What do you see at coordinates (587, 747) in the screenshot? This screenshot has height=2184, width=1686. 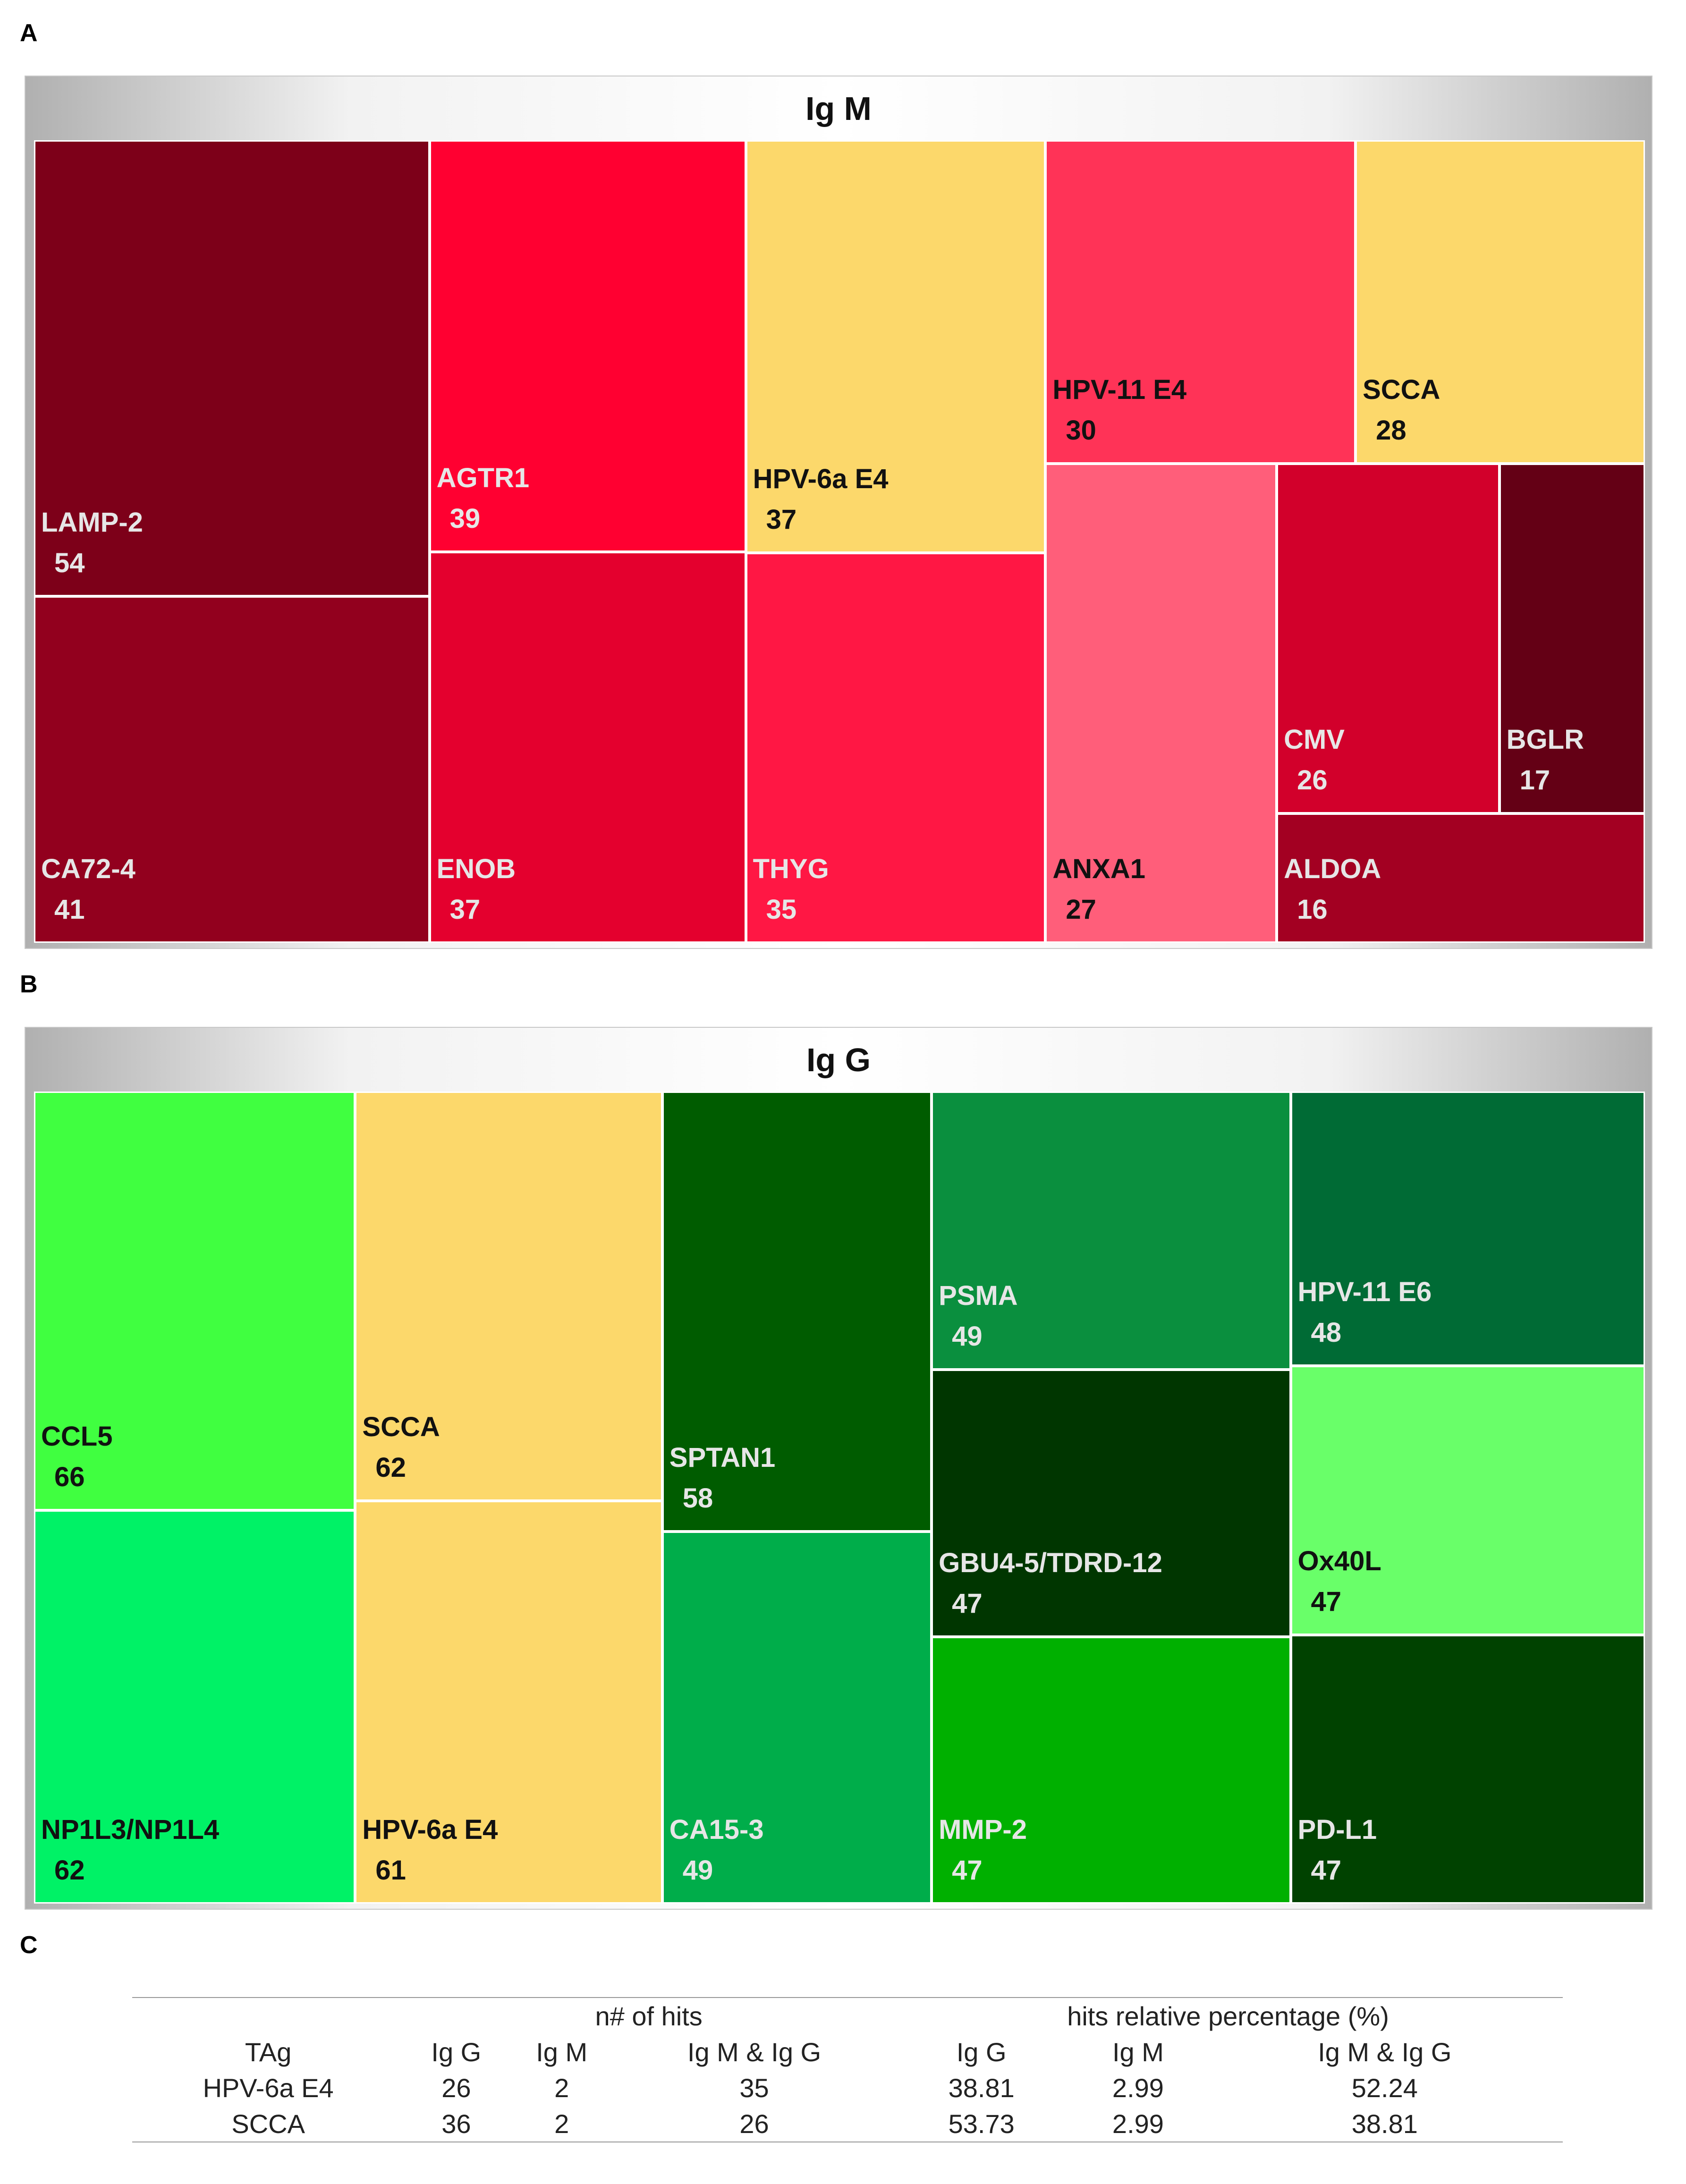 I see `treemap-tile-enob: ENOB 37` at bounding box center [587, 747].